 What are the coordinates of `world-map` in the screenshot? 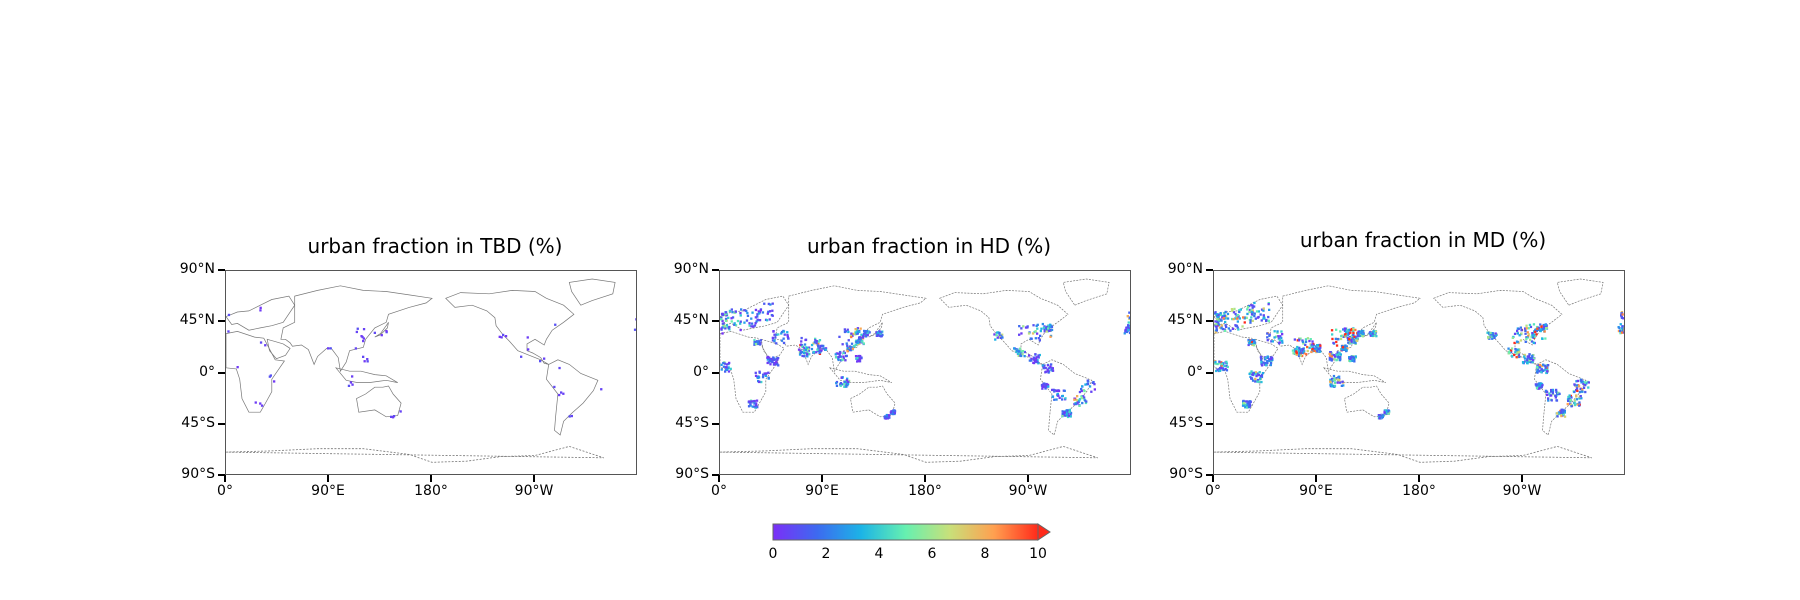 It's located at (1419, 370).